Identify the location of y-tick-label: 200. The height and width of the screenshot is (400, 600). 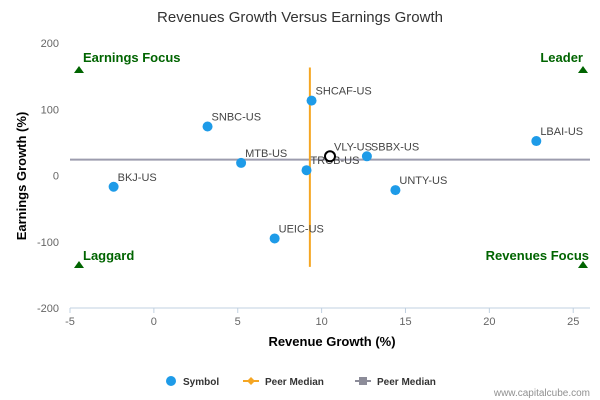
(50, 44).